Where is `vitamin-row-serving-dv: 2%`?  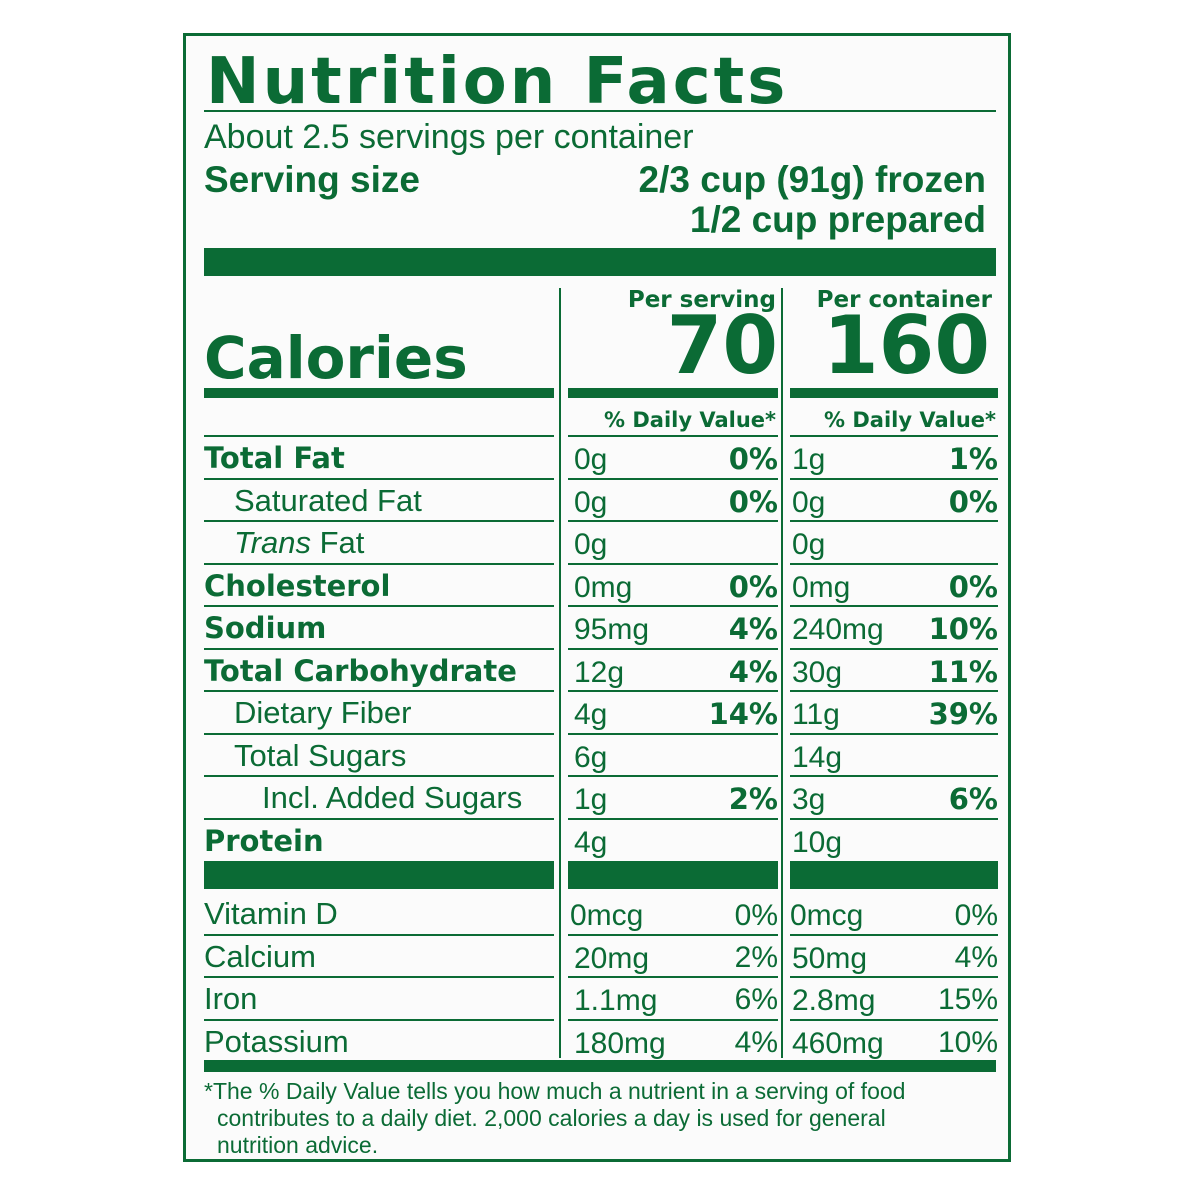 vitamin-row-serving-dv: 2% is located at coordinates (756, 957).